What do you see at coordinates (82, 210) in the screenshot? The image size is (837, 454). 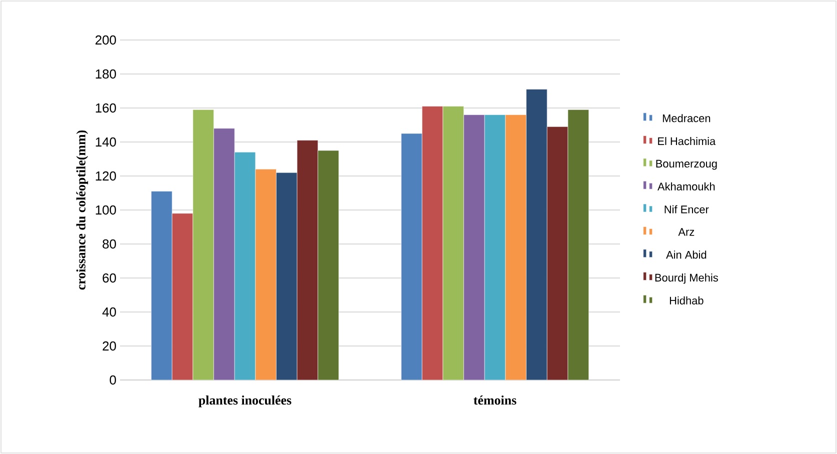 I see `y-axis-title: croissance du coléoptile(mm)` at bounding box center [82, 210].